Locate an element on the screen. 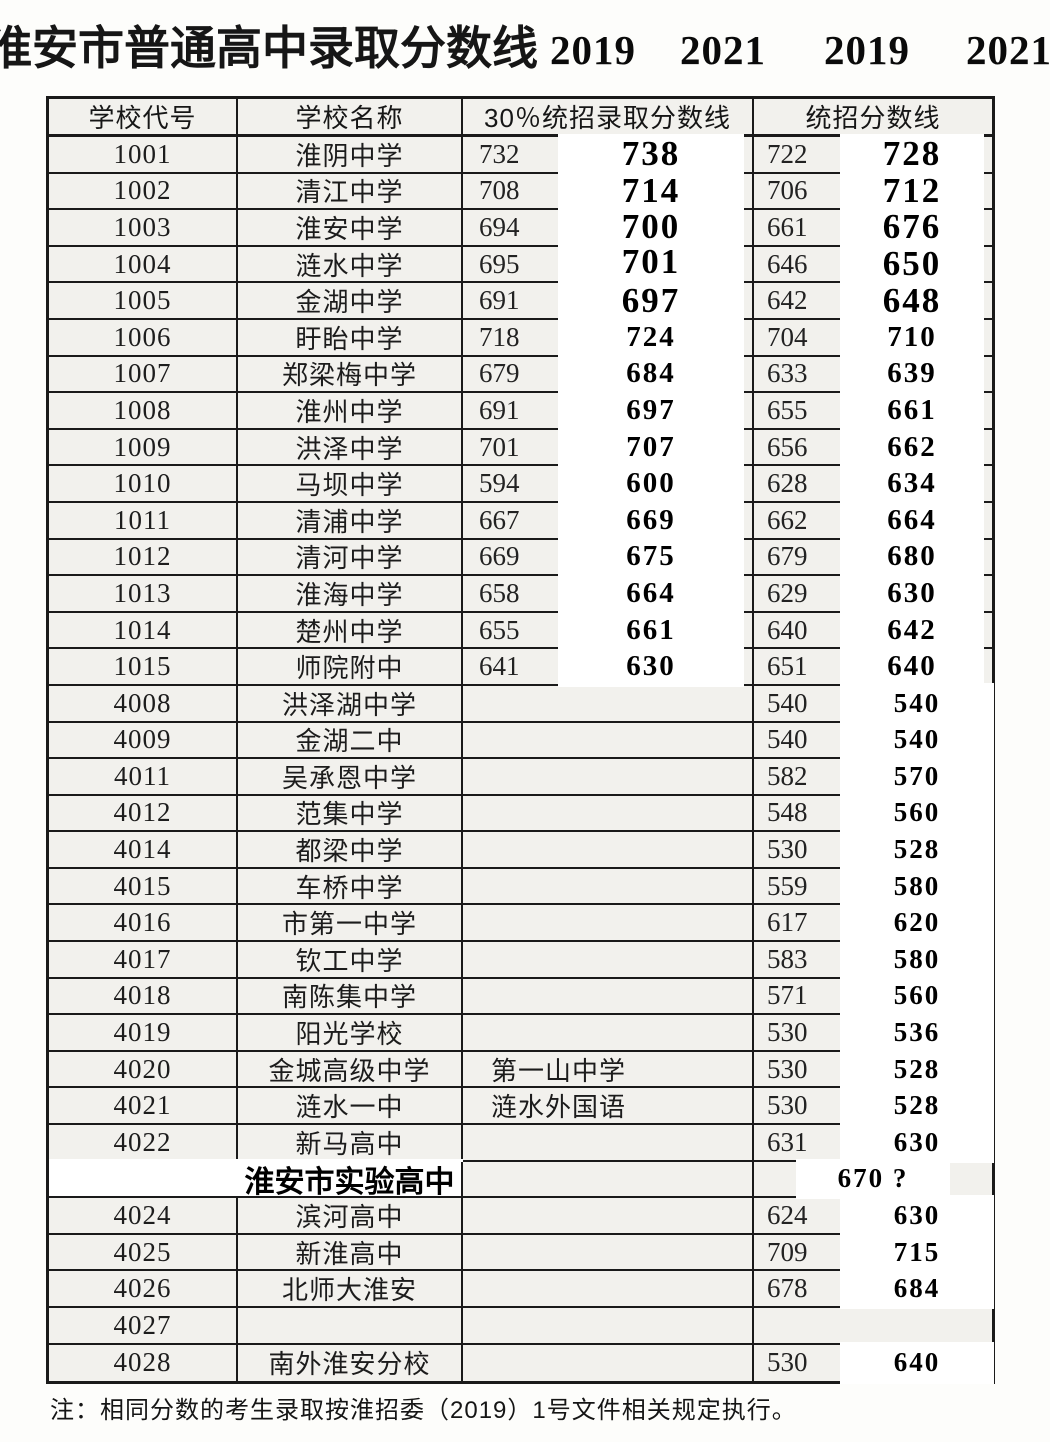  score-30pct-cell: 695 701 is located at coordinates (608, 264).